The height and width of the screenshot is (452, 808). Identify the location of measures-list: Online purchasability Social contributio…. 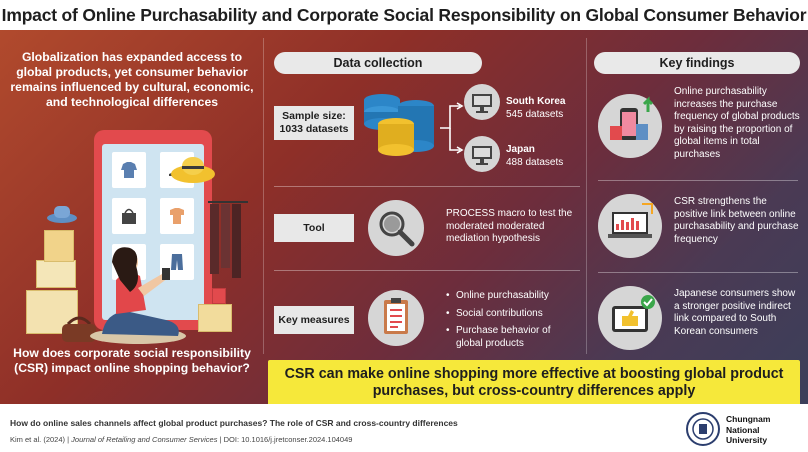
(511, 322).